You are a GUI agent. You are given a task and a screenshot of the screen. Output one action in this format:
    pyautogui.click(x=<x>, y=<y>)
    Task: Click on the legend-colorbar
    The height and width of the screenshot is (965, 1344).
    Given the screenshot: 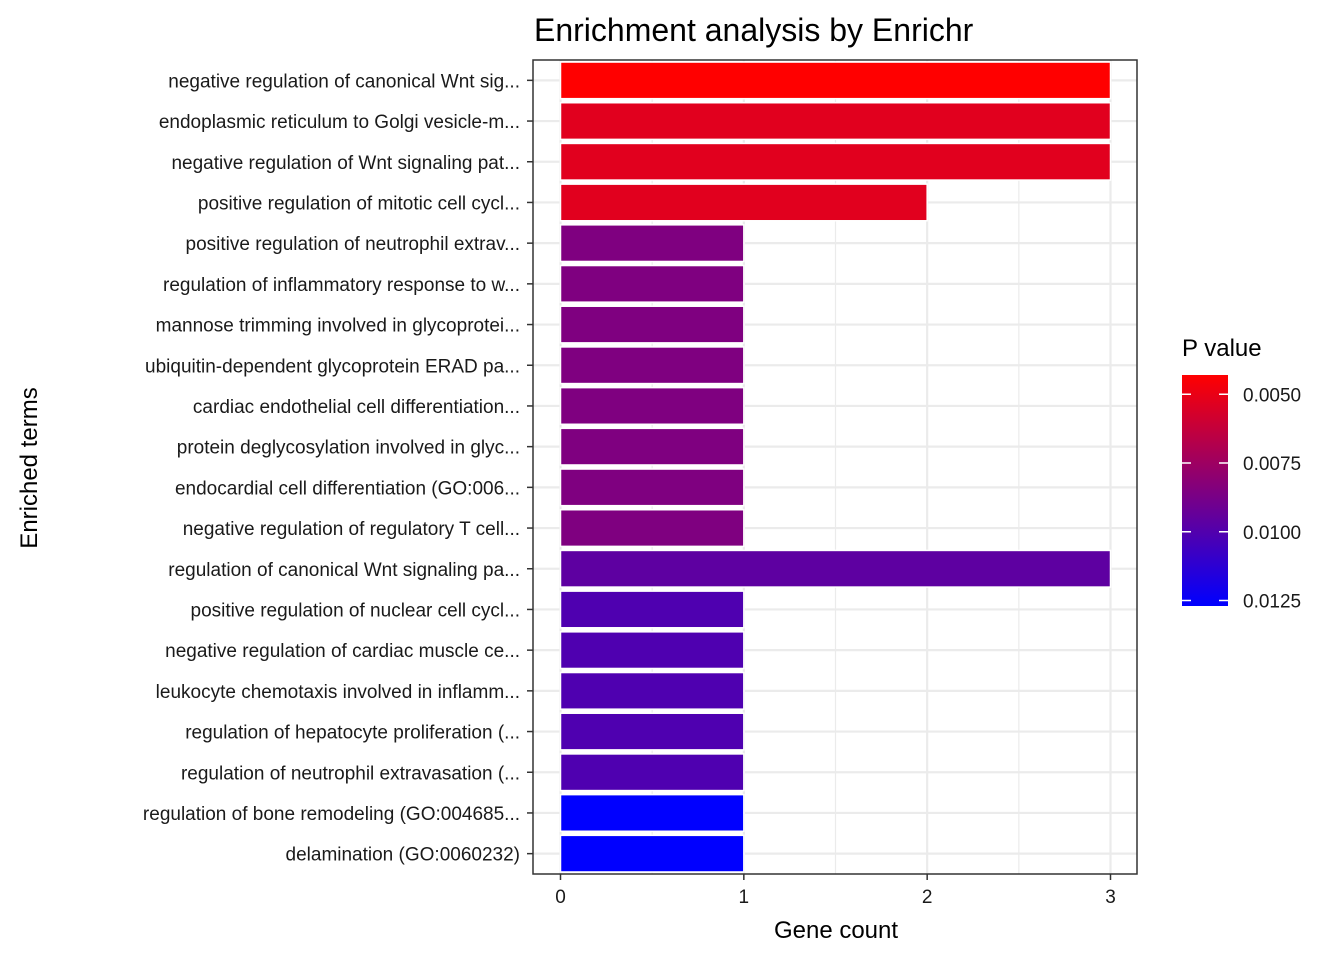 What is the action you would take?
    pyautogui.click(x=1205, y=490)
    